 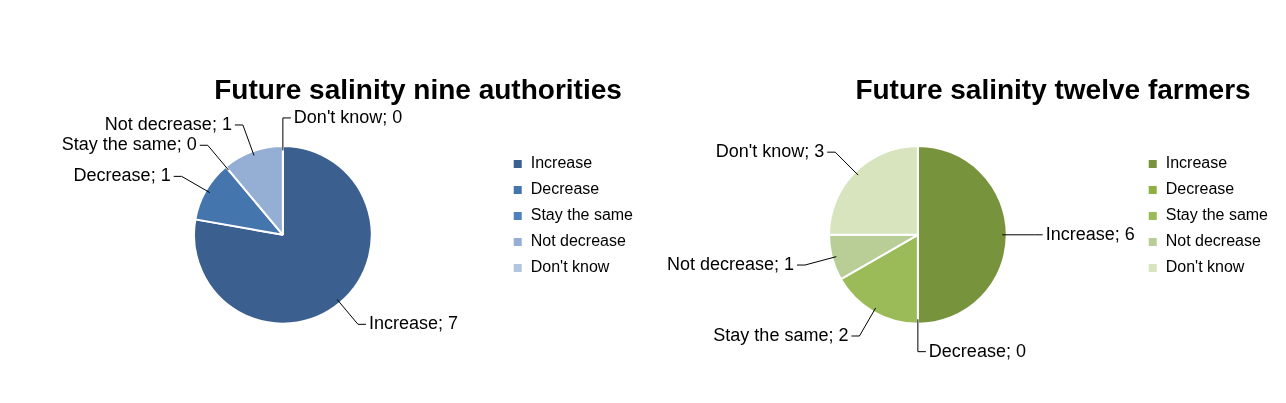 I want to click on text: Don't know; 0, so click(x=348, y=116).